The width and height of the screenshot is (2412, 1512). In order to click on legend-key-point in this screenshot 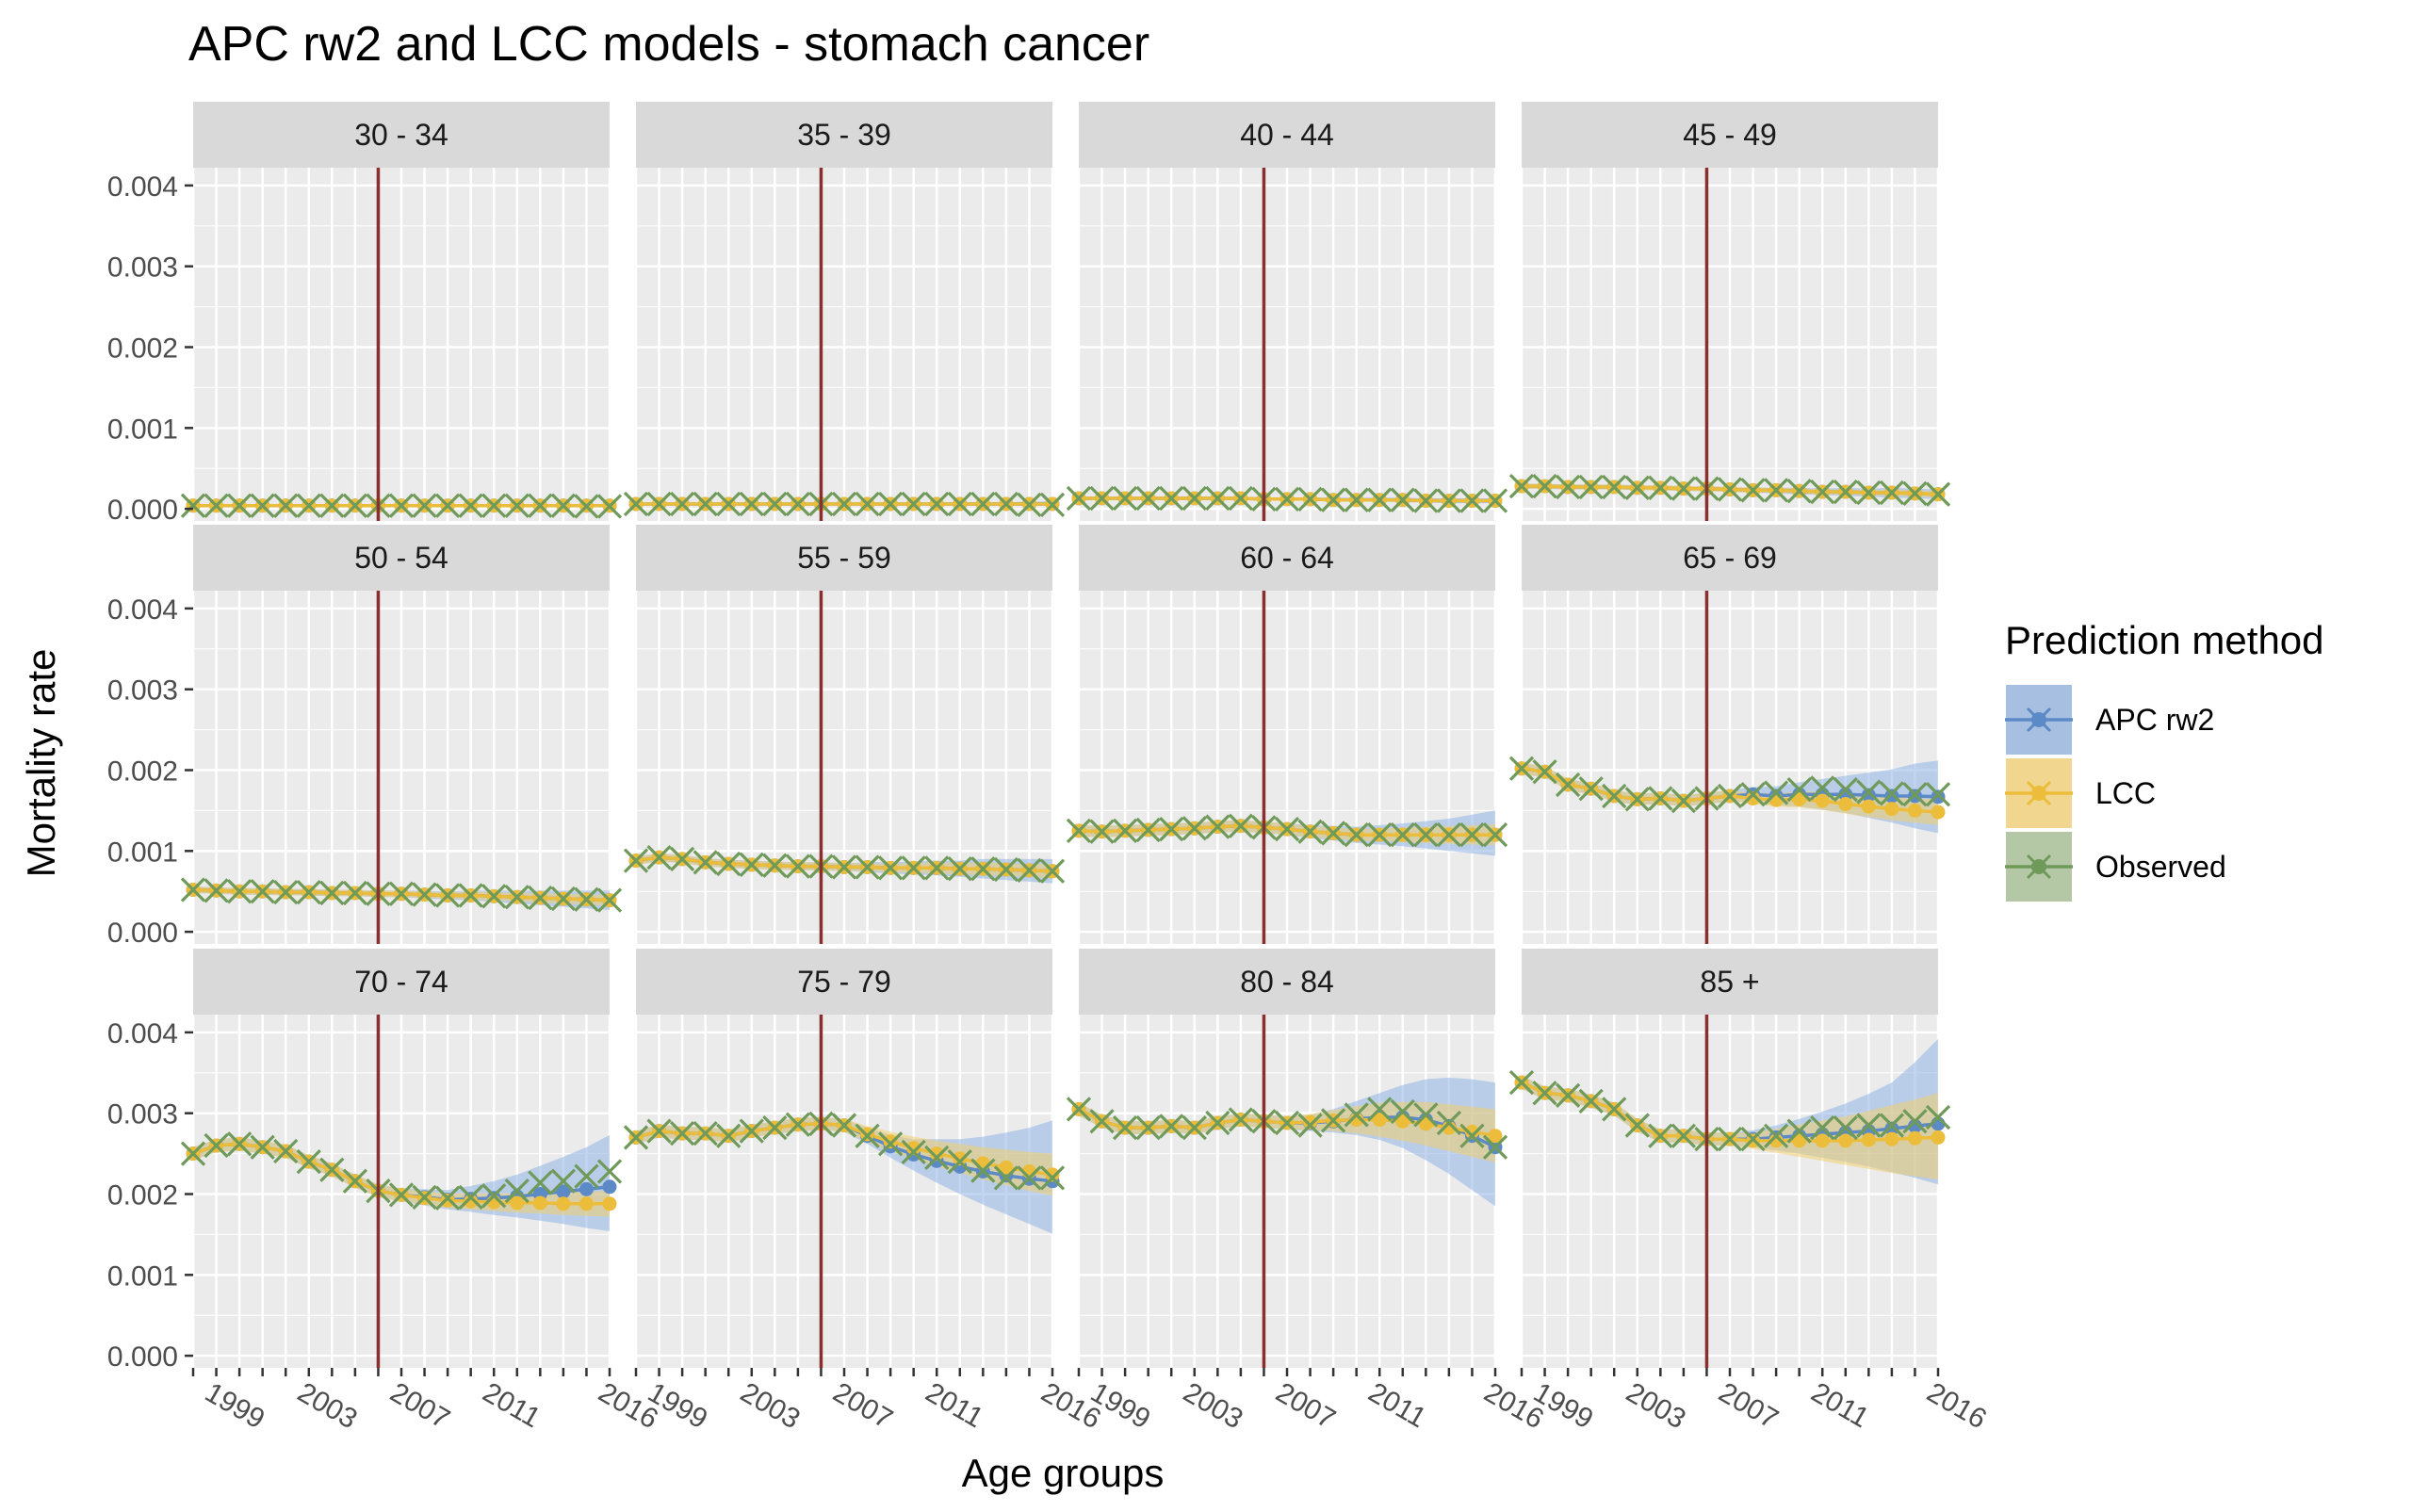, I will do `click(2038, 793)`.